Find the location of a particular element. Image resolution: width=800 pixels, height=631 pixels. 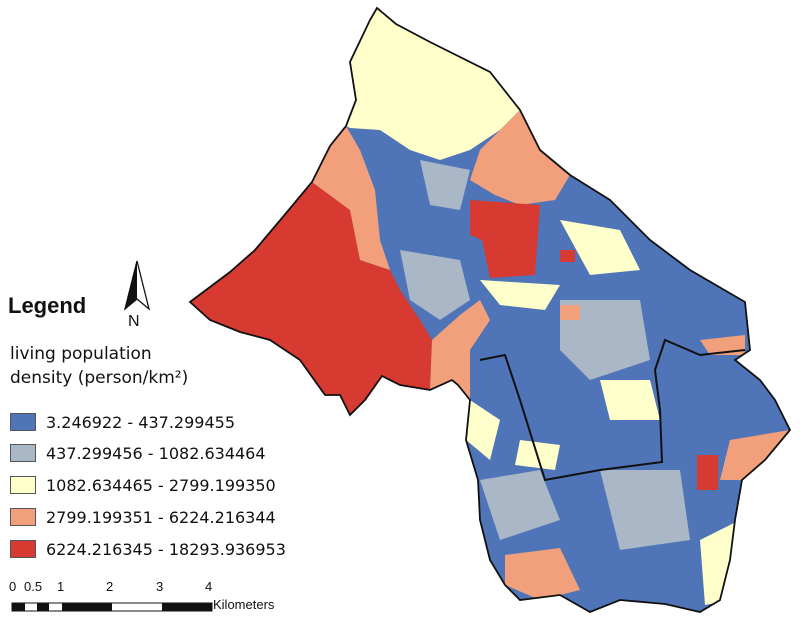

region-northeast-mid is located at coordinates (520, 157).